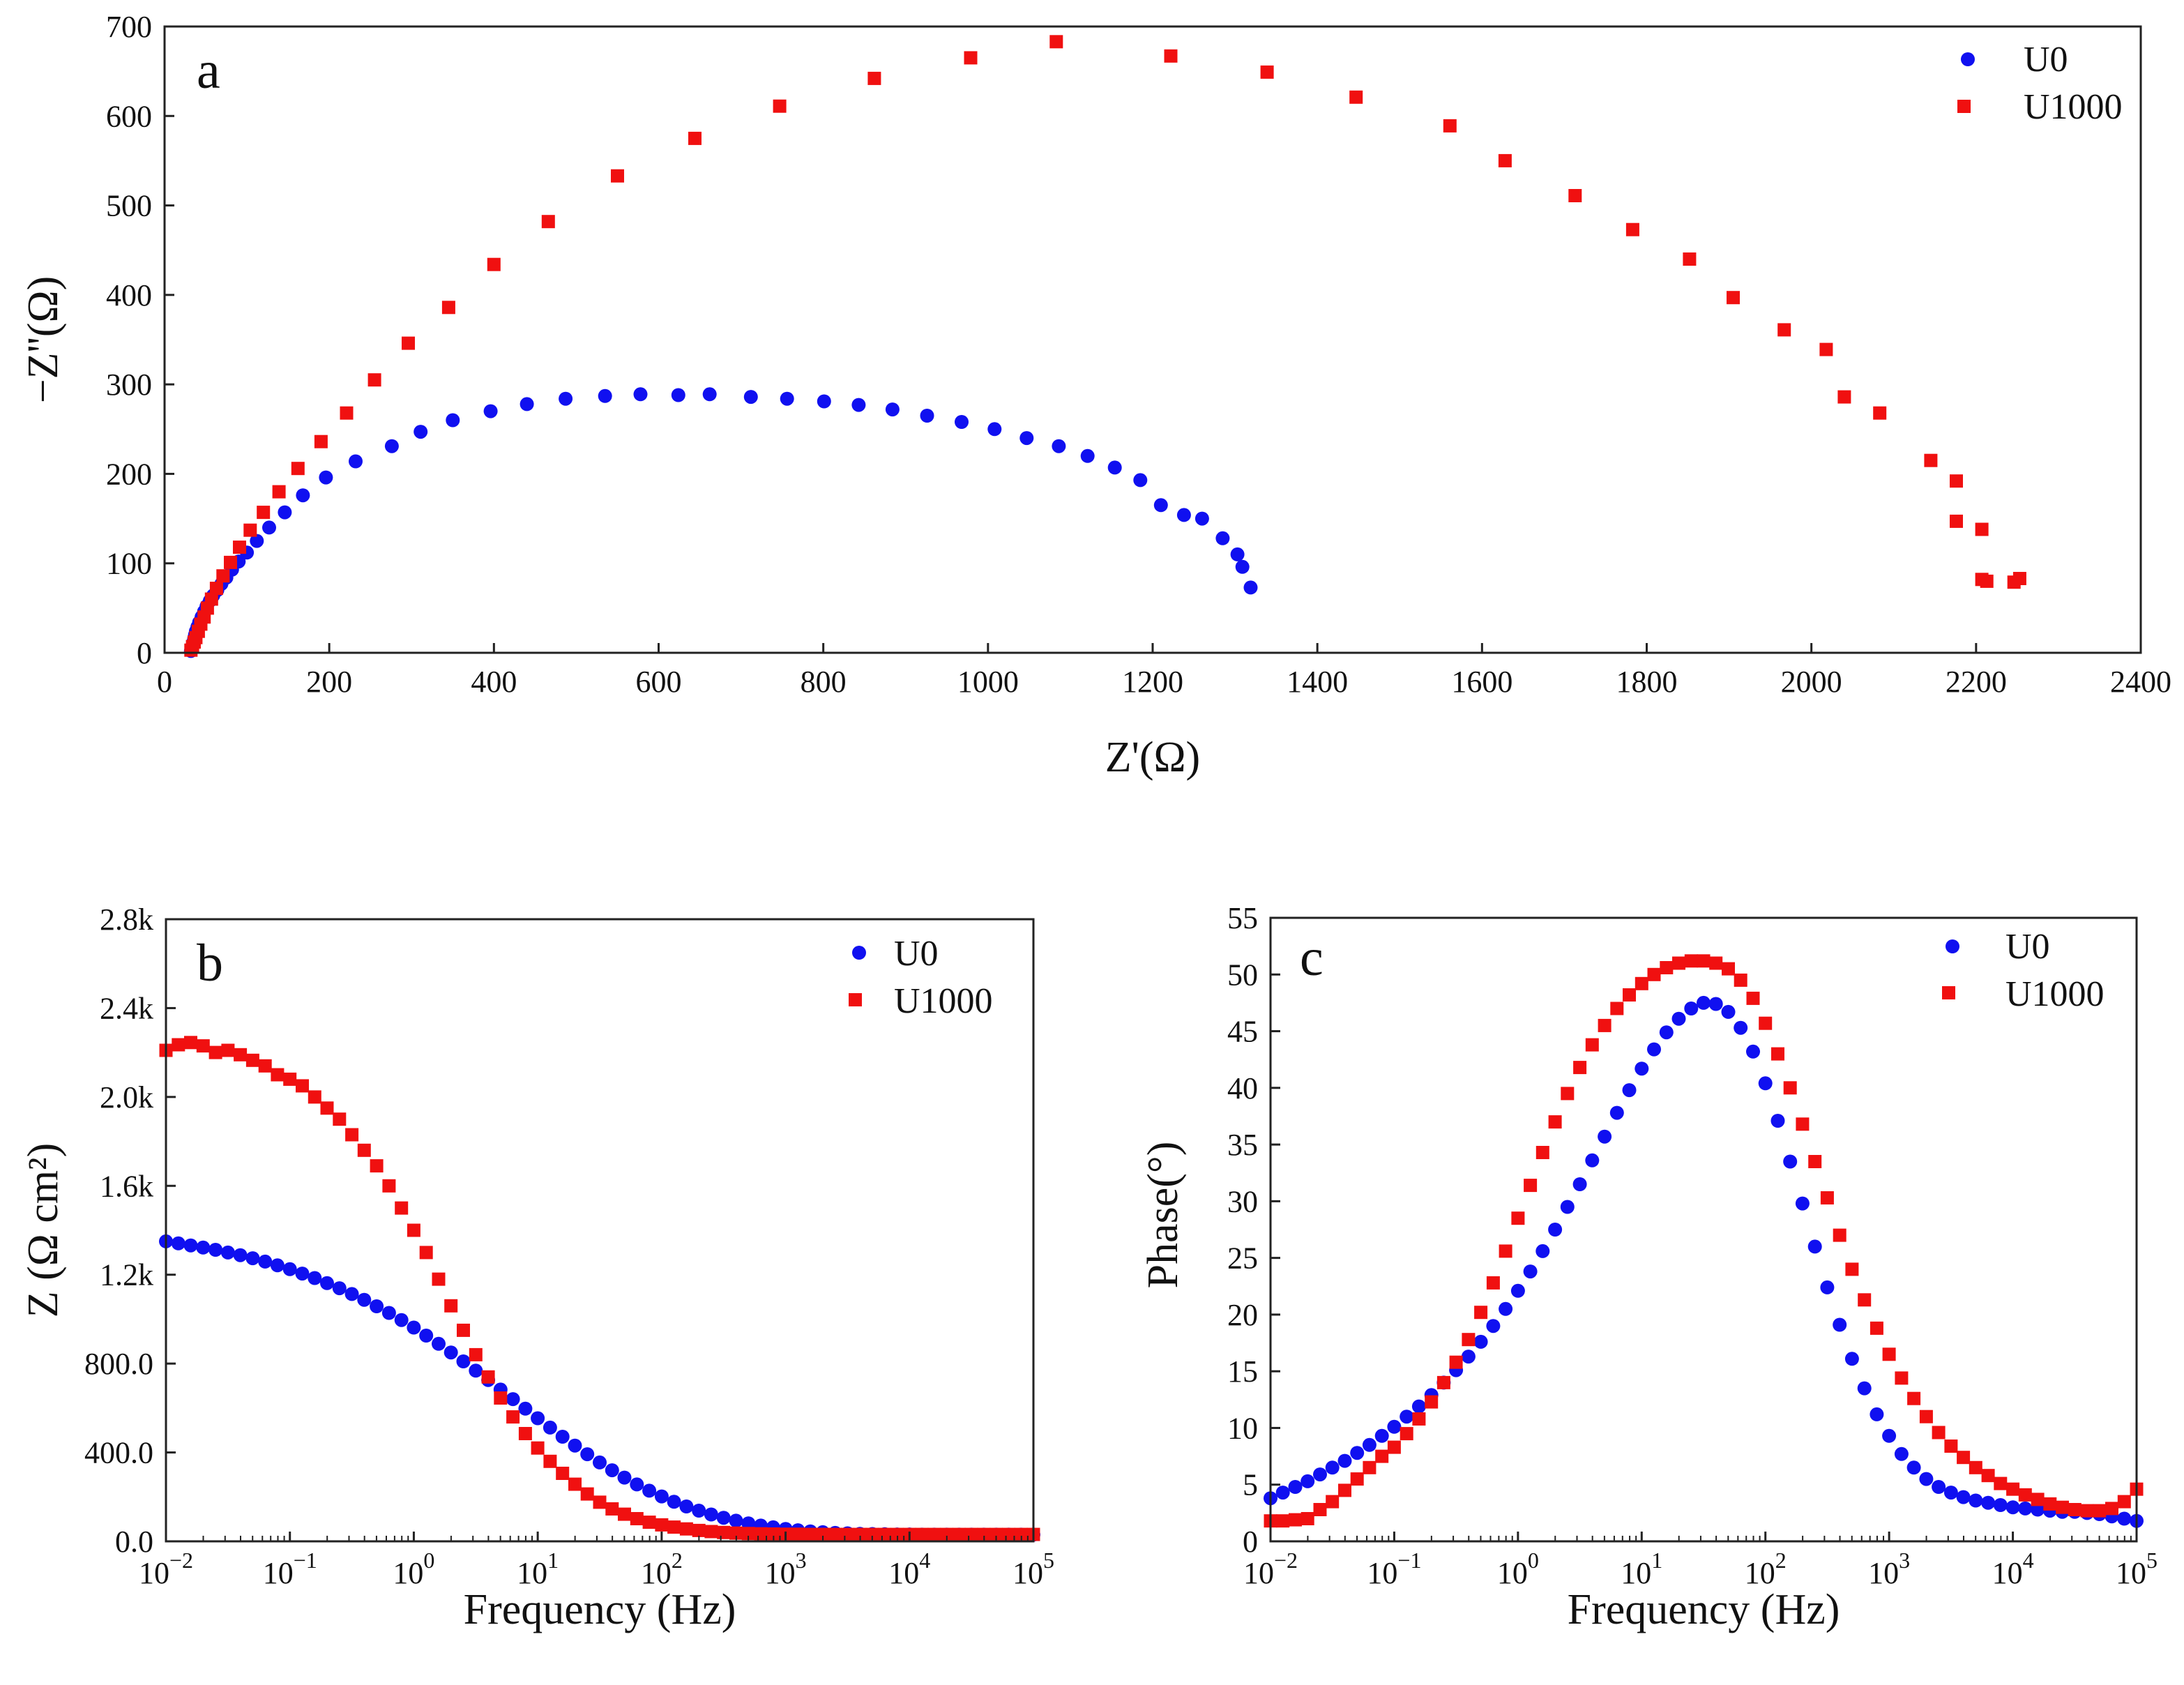 This screenshot has height=1685, width=2184. What do you see at coordinates (129, 116) in the screenshot?
I see `panel-a-ytick-label: 600` at bounding box center [129, 116].